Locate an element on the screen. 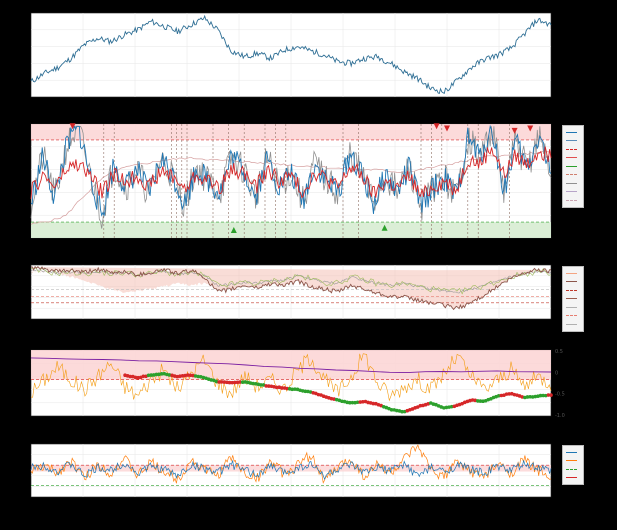  y-tick-label: 0.5 is located at coordinates (559, 352).